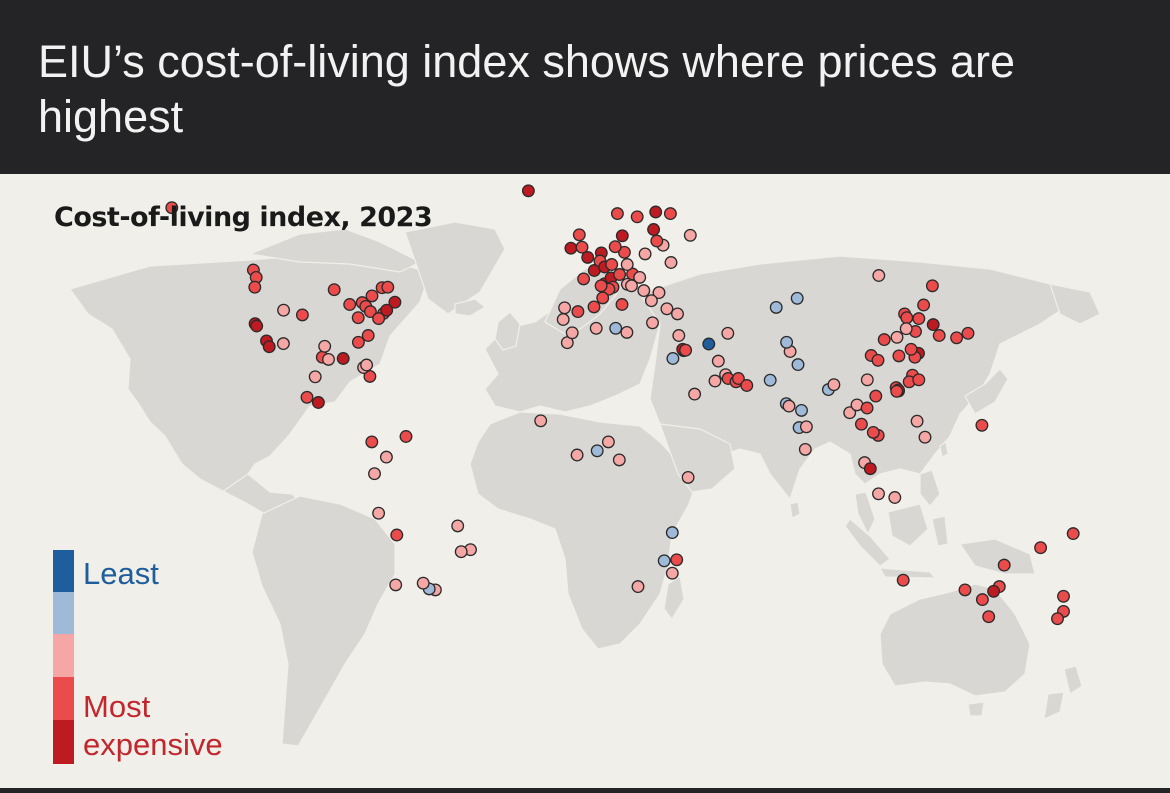 Image resolution: width=1170 pixels, height=793 pixels. Describe the element at coordinates (940, 531) in the screenshot. I see `land-sulawesi` at that location.